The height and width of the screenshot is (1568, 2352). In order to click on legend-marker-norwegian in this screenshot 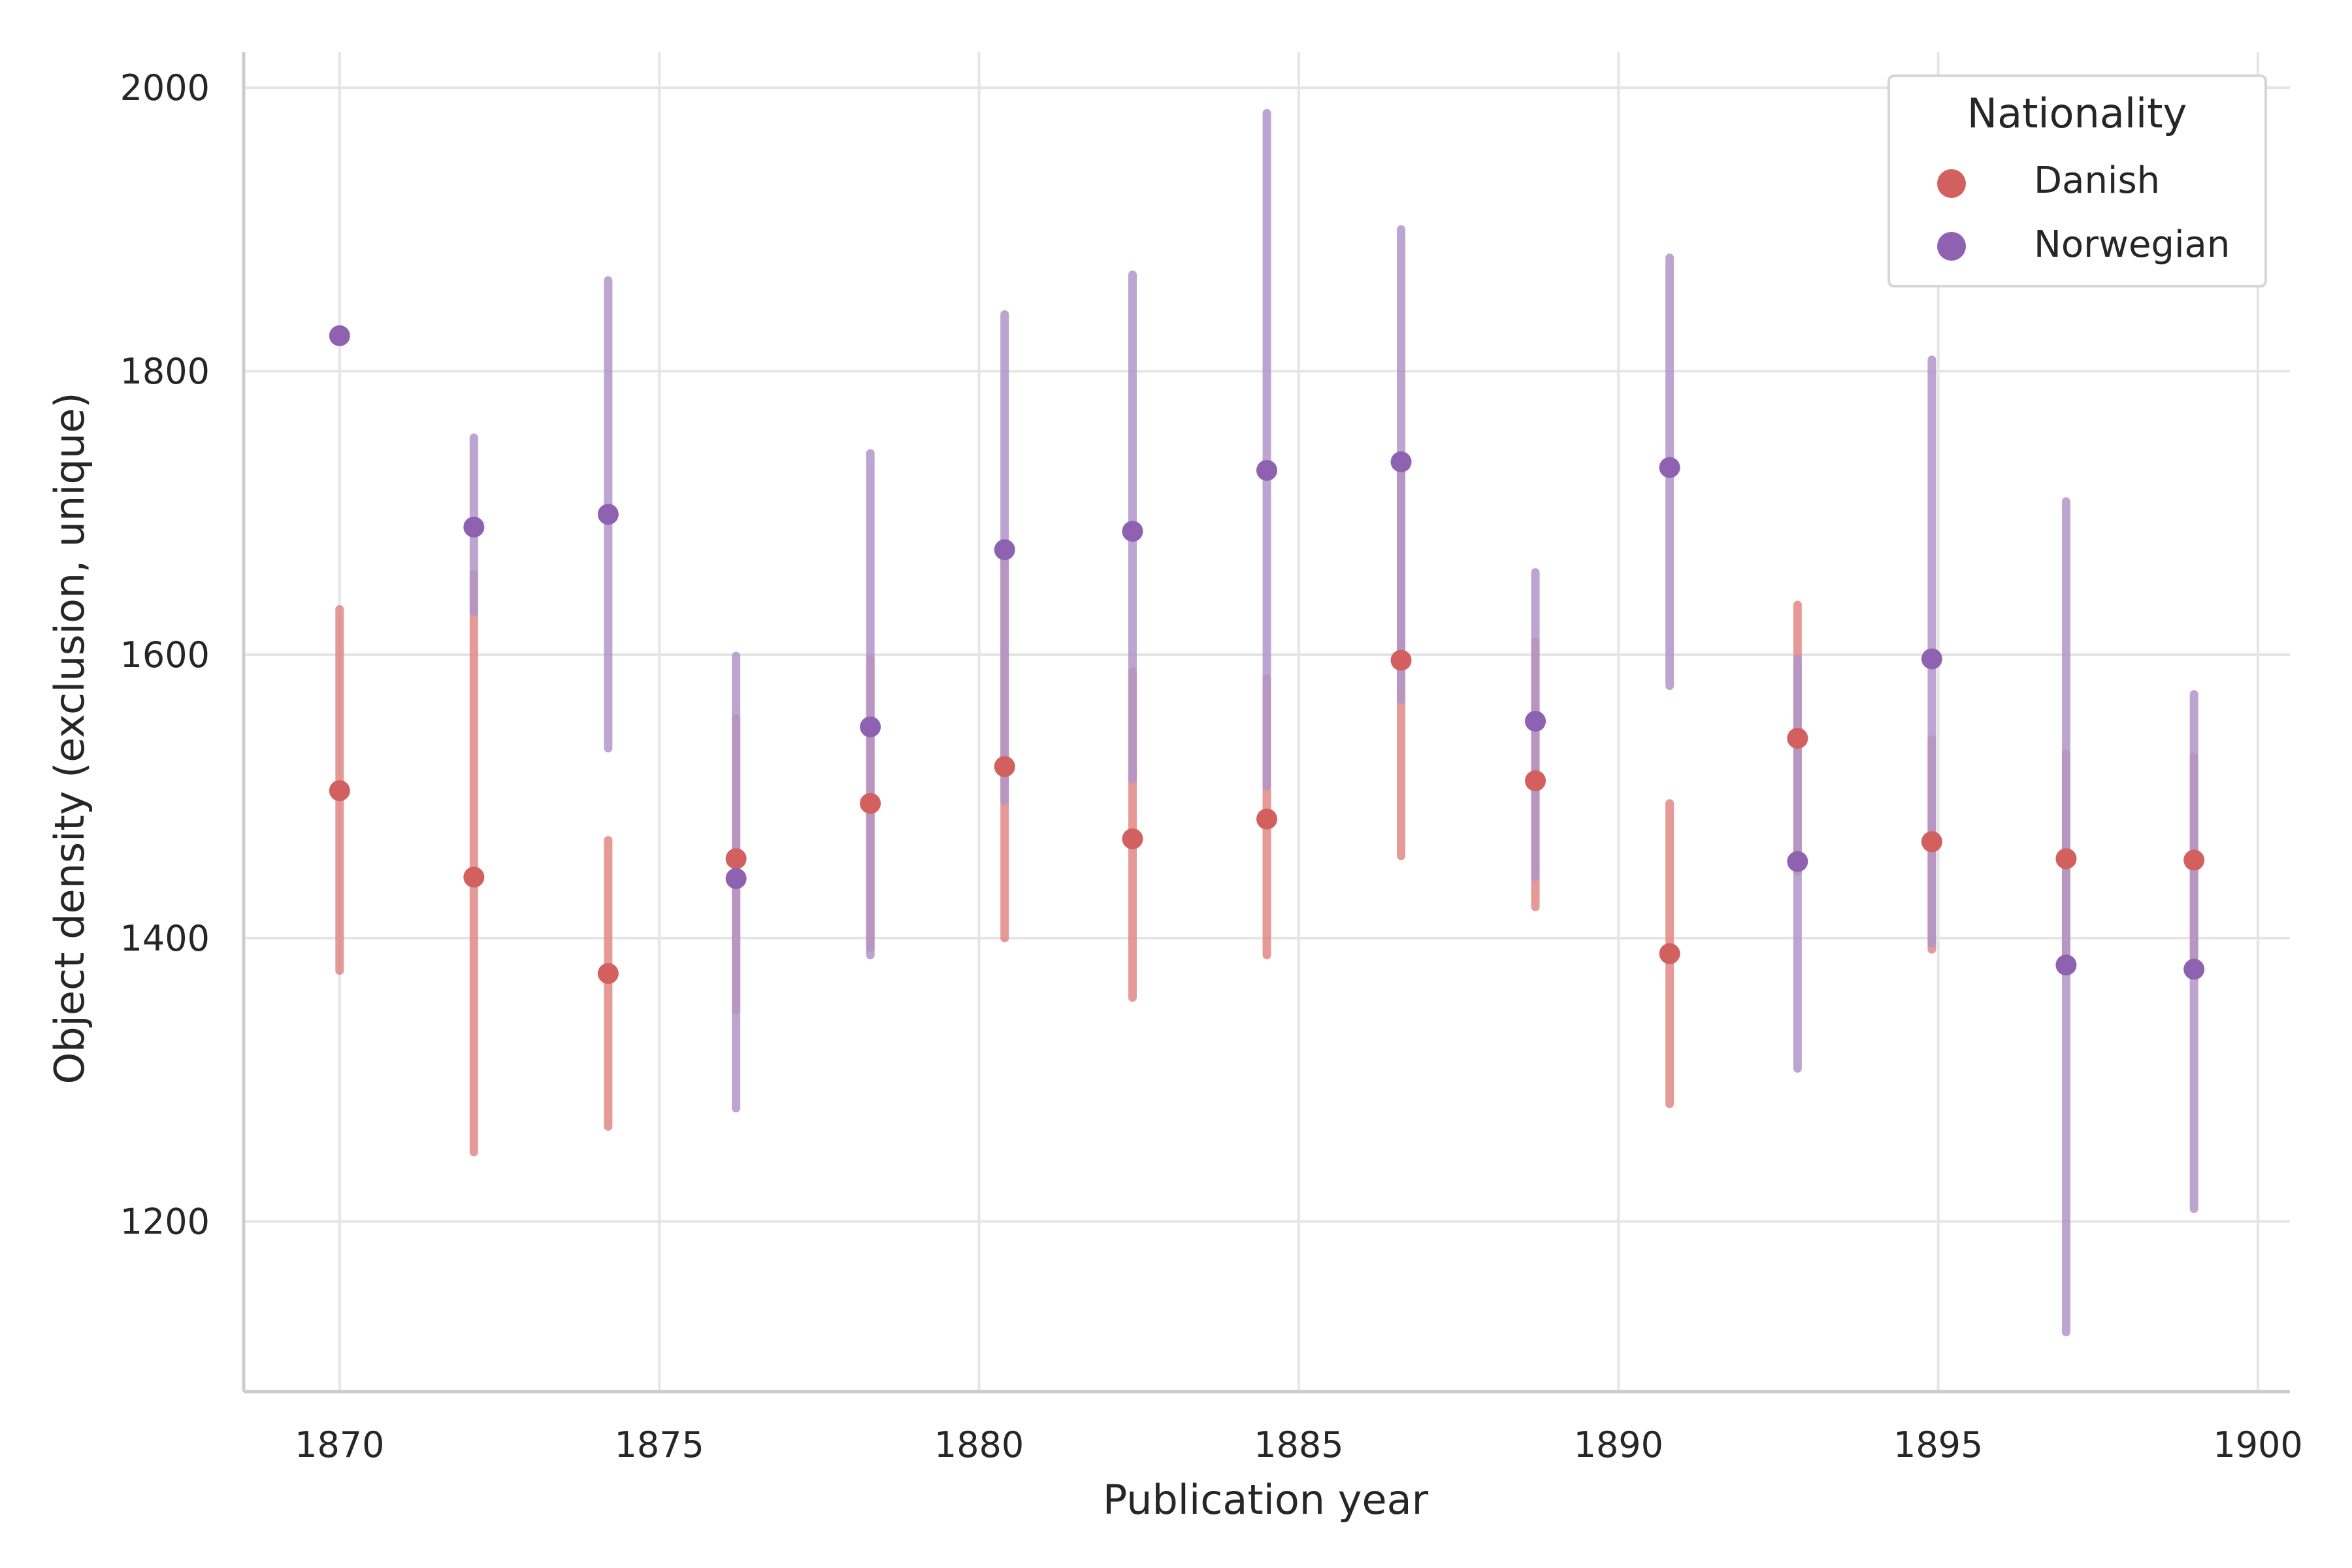, I will do `click(1951, 246)`.